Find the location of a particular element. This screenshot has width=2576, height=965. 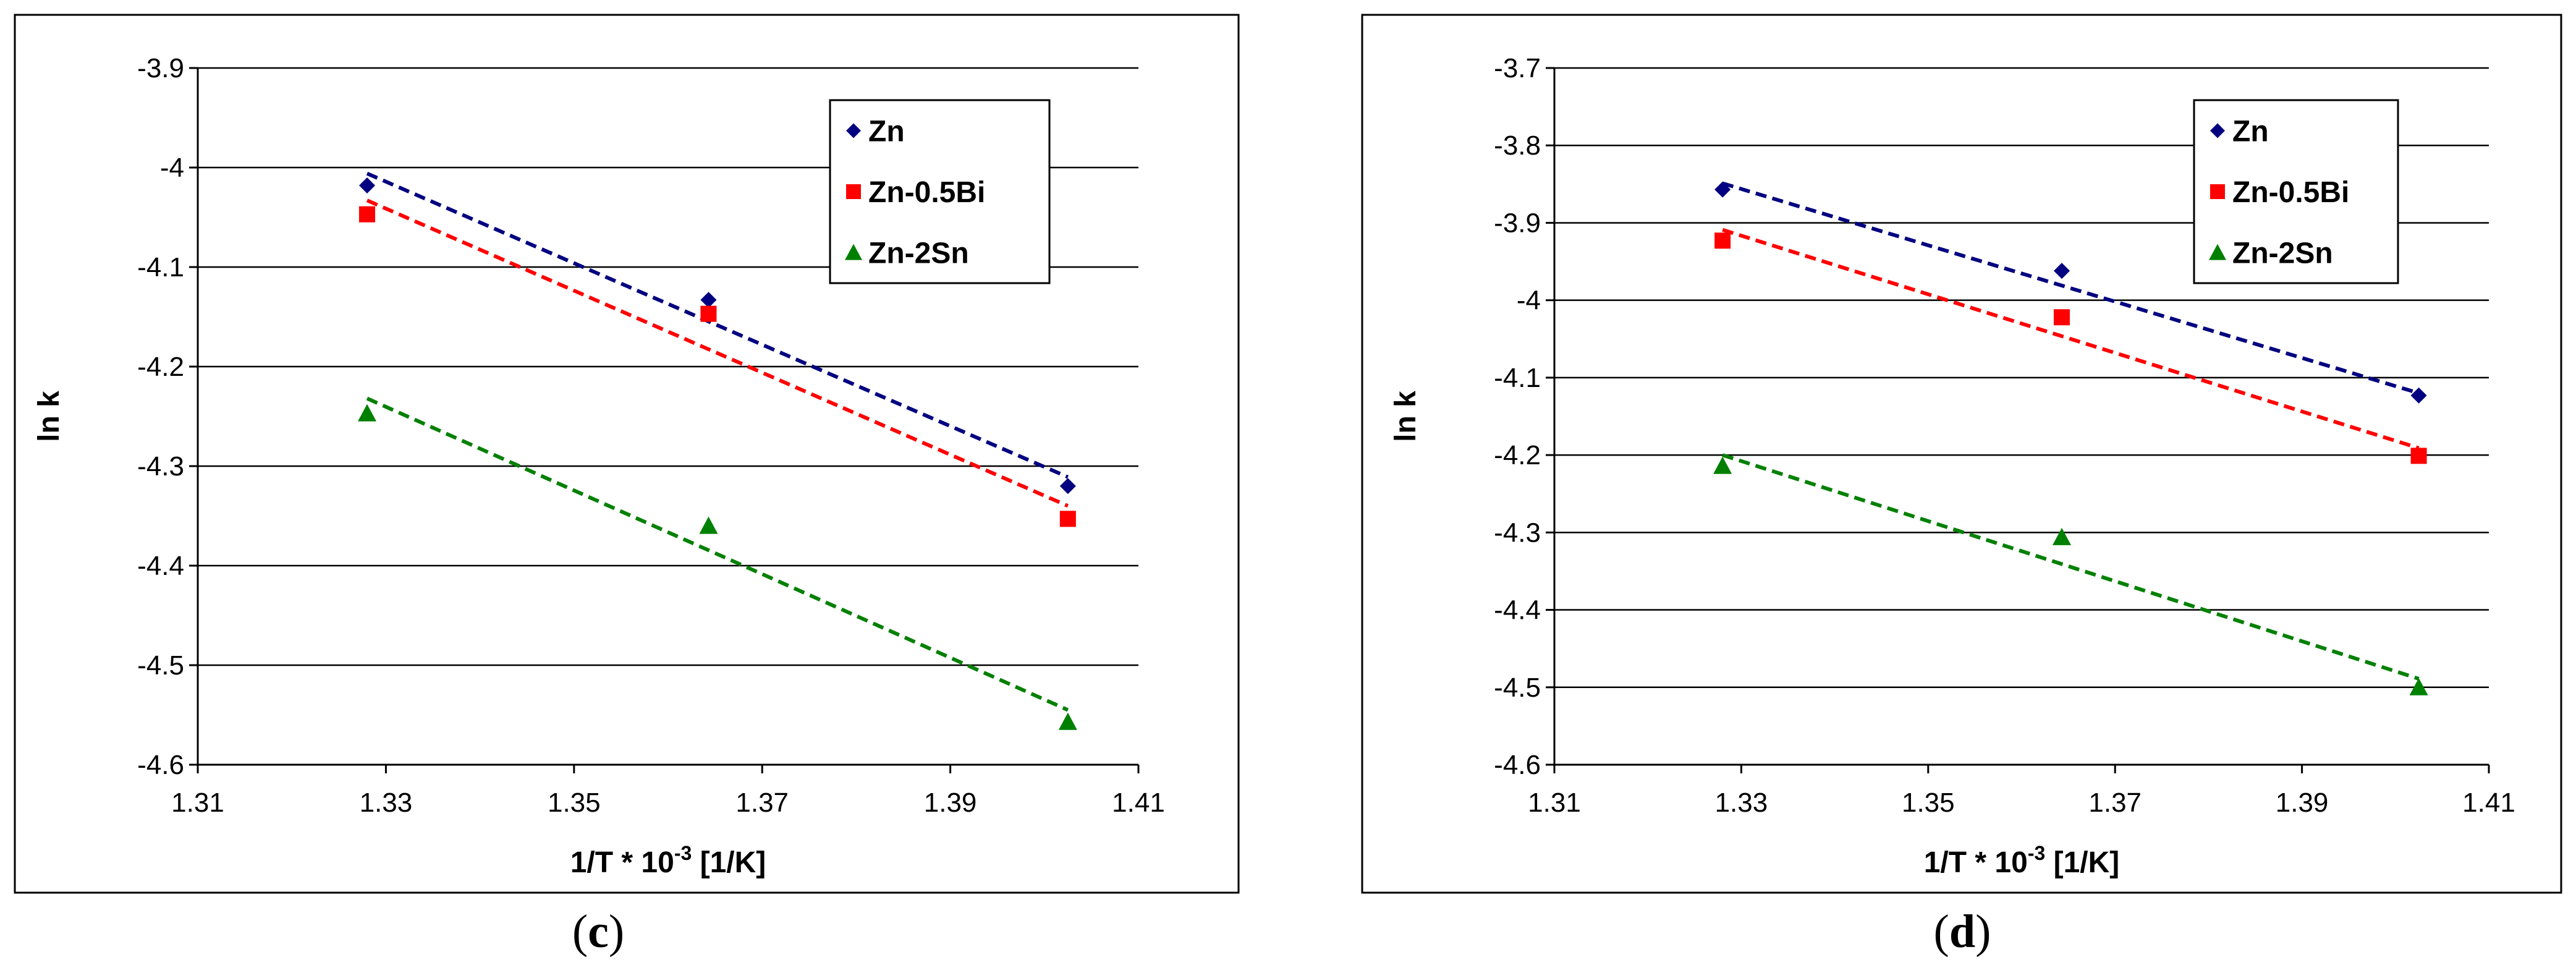

panel-label: (d) is located at coordinates (1962, 932).